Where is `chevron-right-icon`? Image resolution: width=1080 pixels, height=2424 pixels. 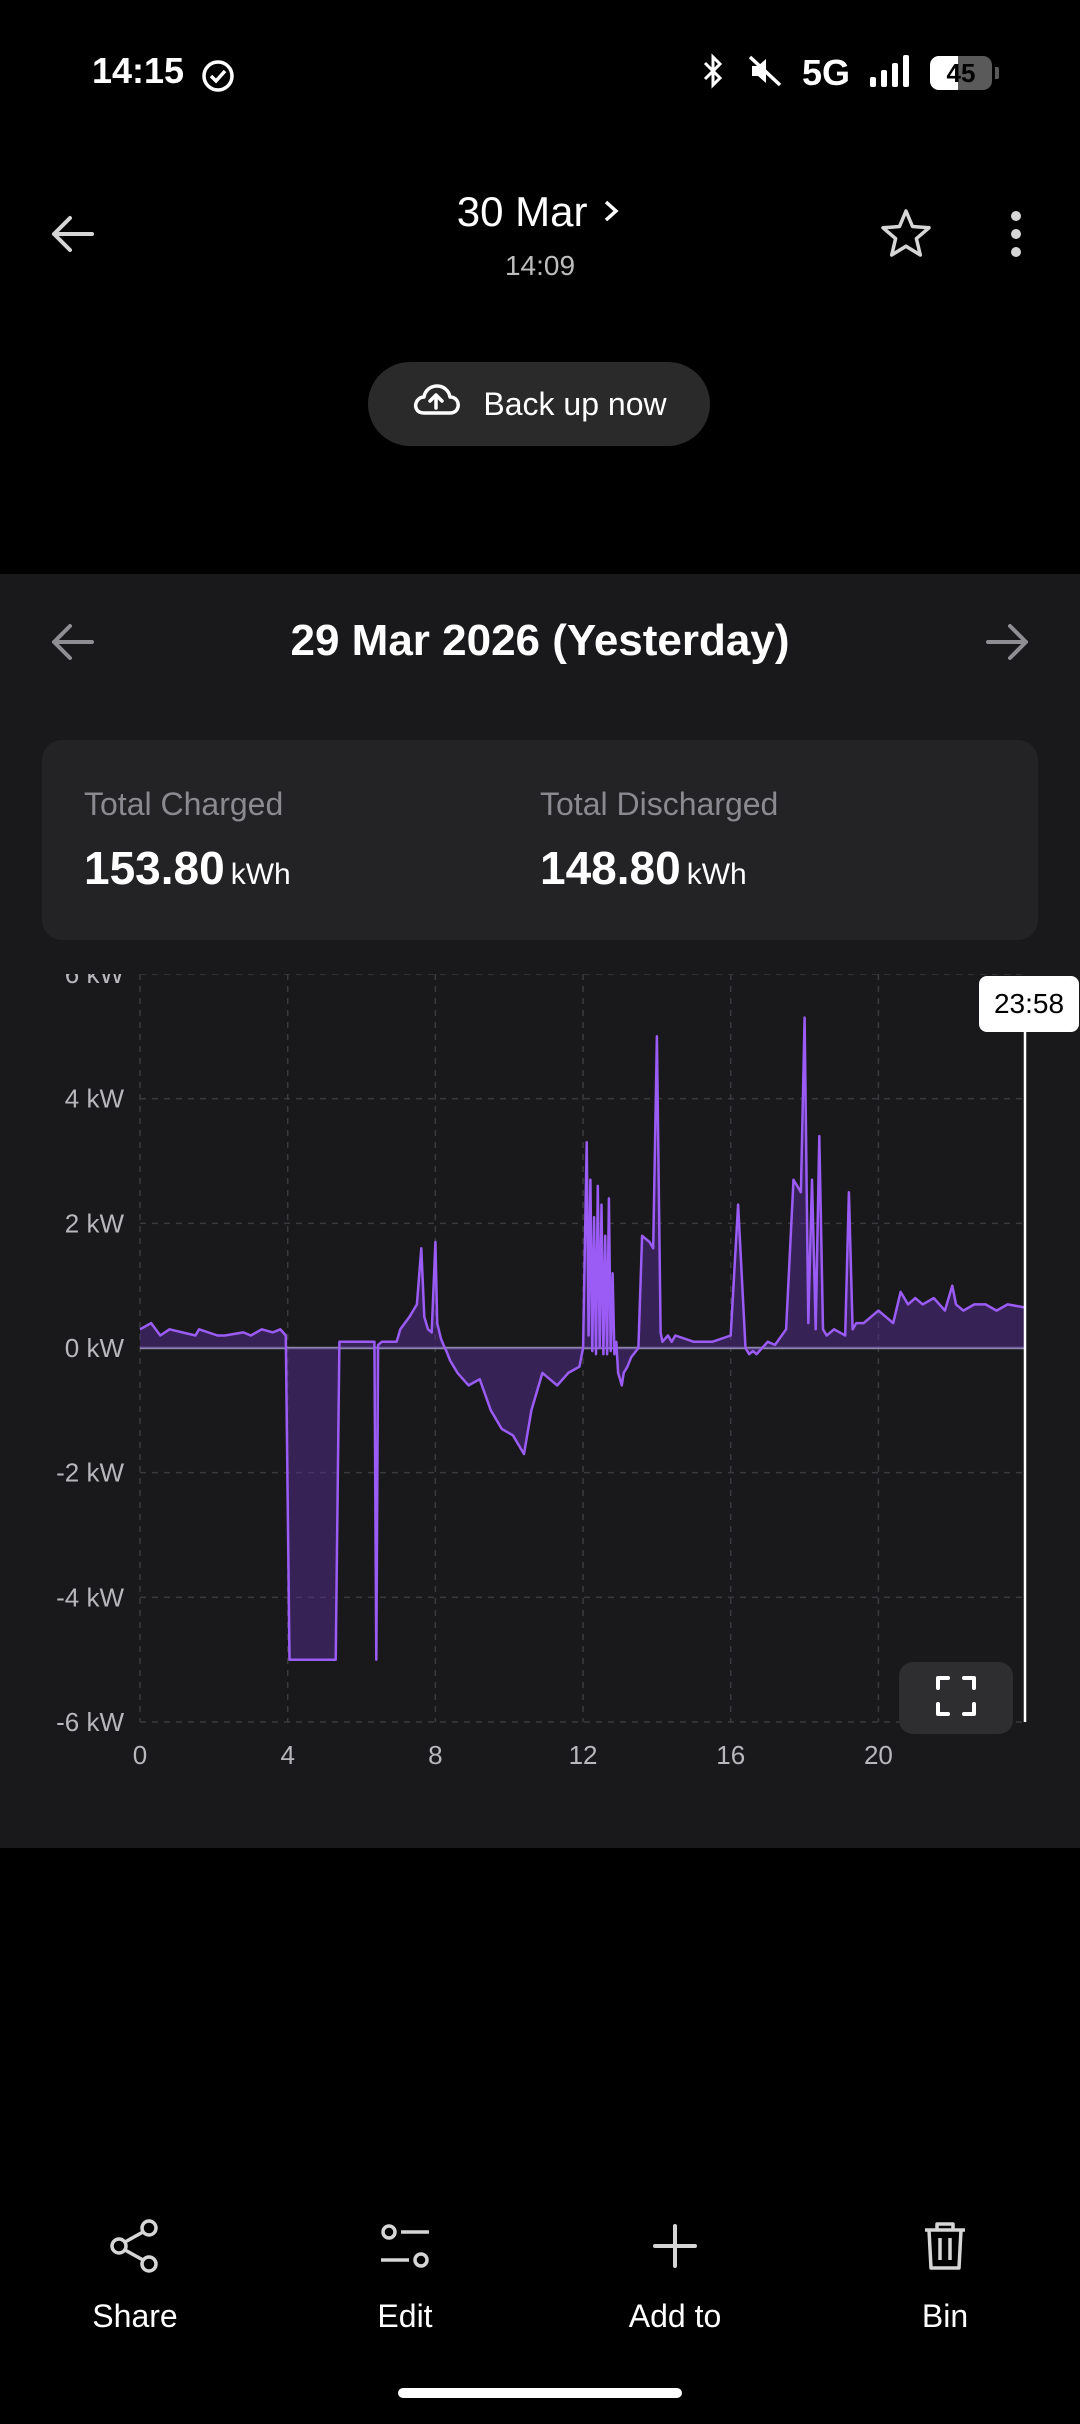 chevron-right-icon is located at coordinates (611, 211).